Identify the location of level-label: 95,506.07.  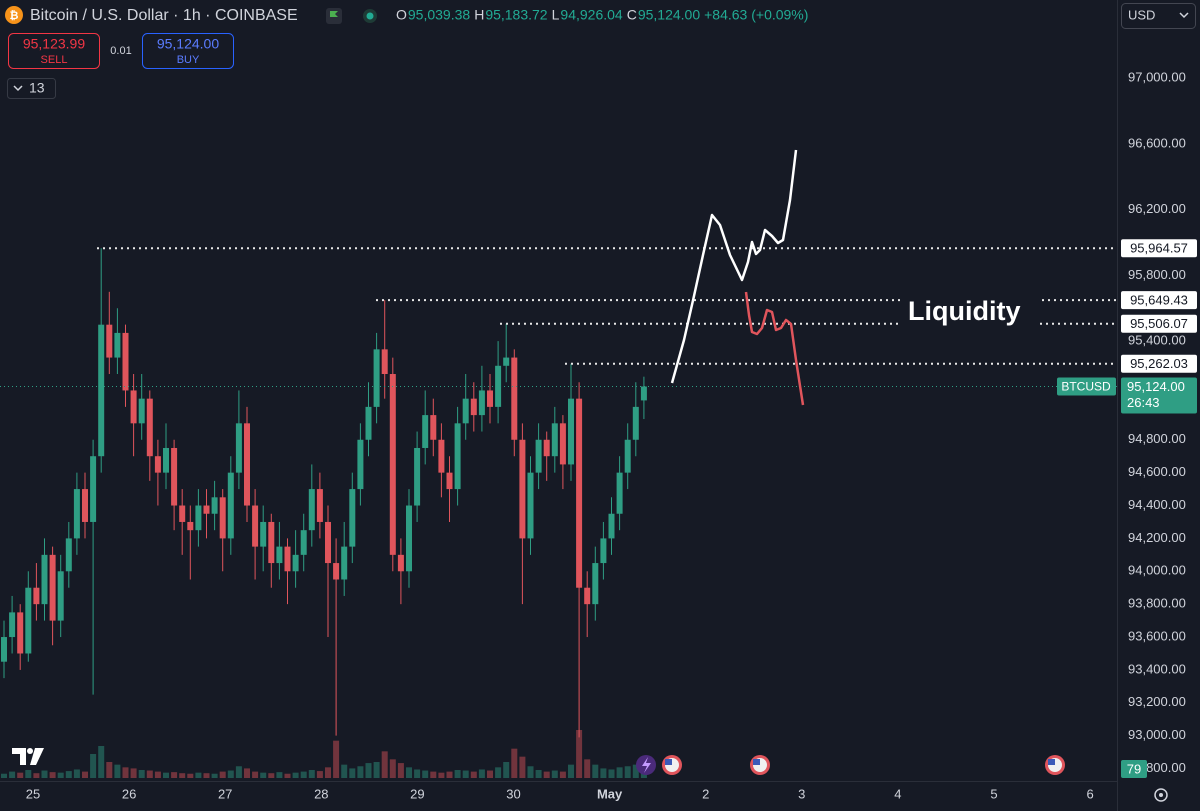
(1159, 323).